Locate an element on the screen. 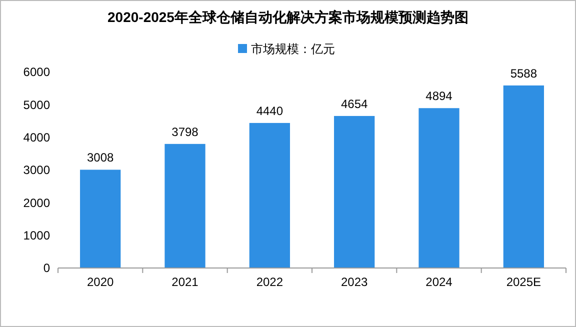 This screenshot has width=576, height=327. y-tick-label: 5000 is located at coordinates (36, 105).